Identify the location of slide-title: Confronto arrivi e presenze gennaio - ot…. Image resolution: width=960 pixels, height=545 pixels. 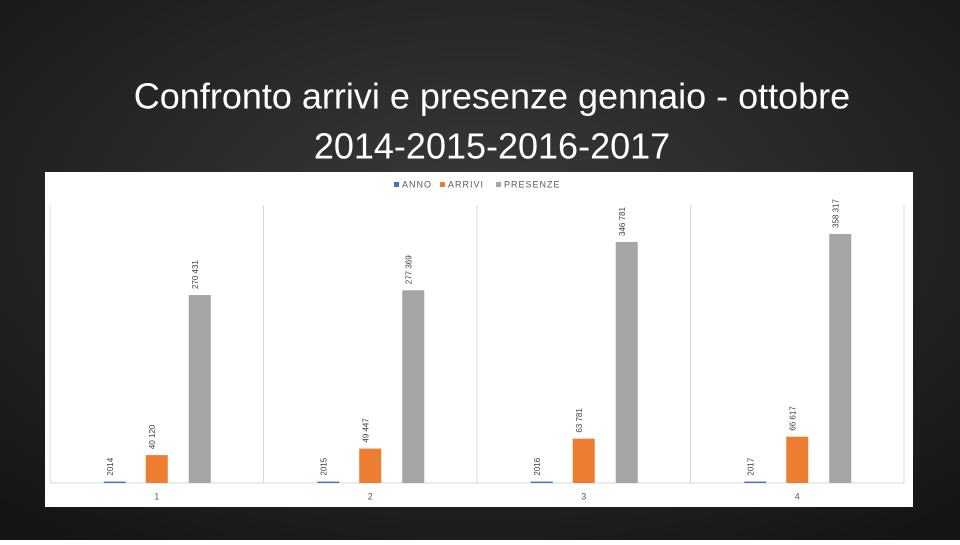
(492, 96).